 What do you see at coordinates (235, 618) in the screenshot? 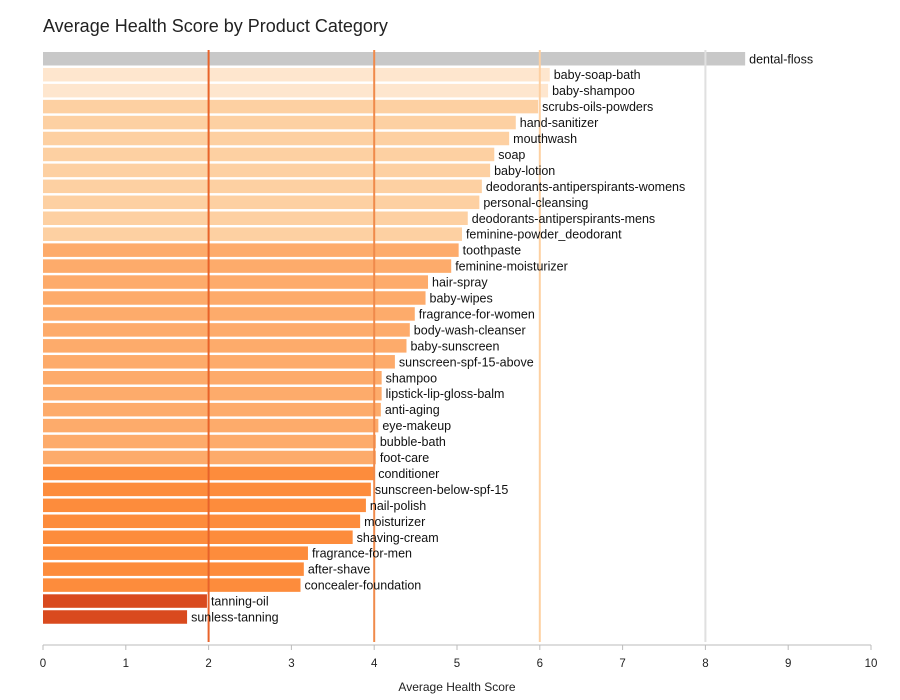
I see `bar-label-sunless-tanning: sunless-tanning` at bounding box center [235, 618].